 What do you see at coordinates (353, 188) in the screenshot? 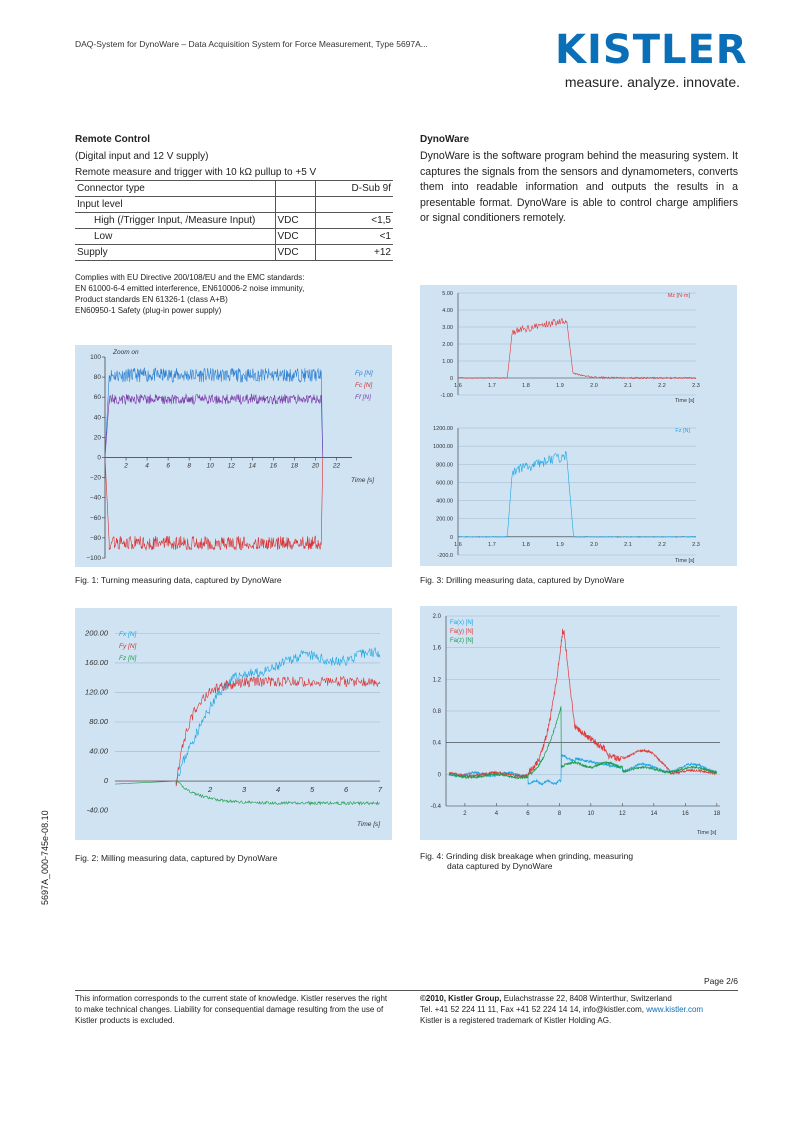
I see `spec-value: D-Sub 9f` at bounding box center [353, 188].